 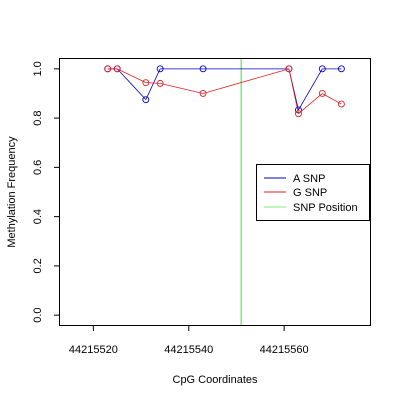 I want to click on legend: A SNP G SNP SNP Position, so click(x=313, y=192).